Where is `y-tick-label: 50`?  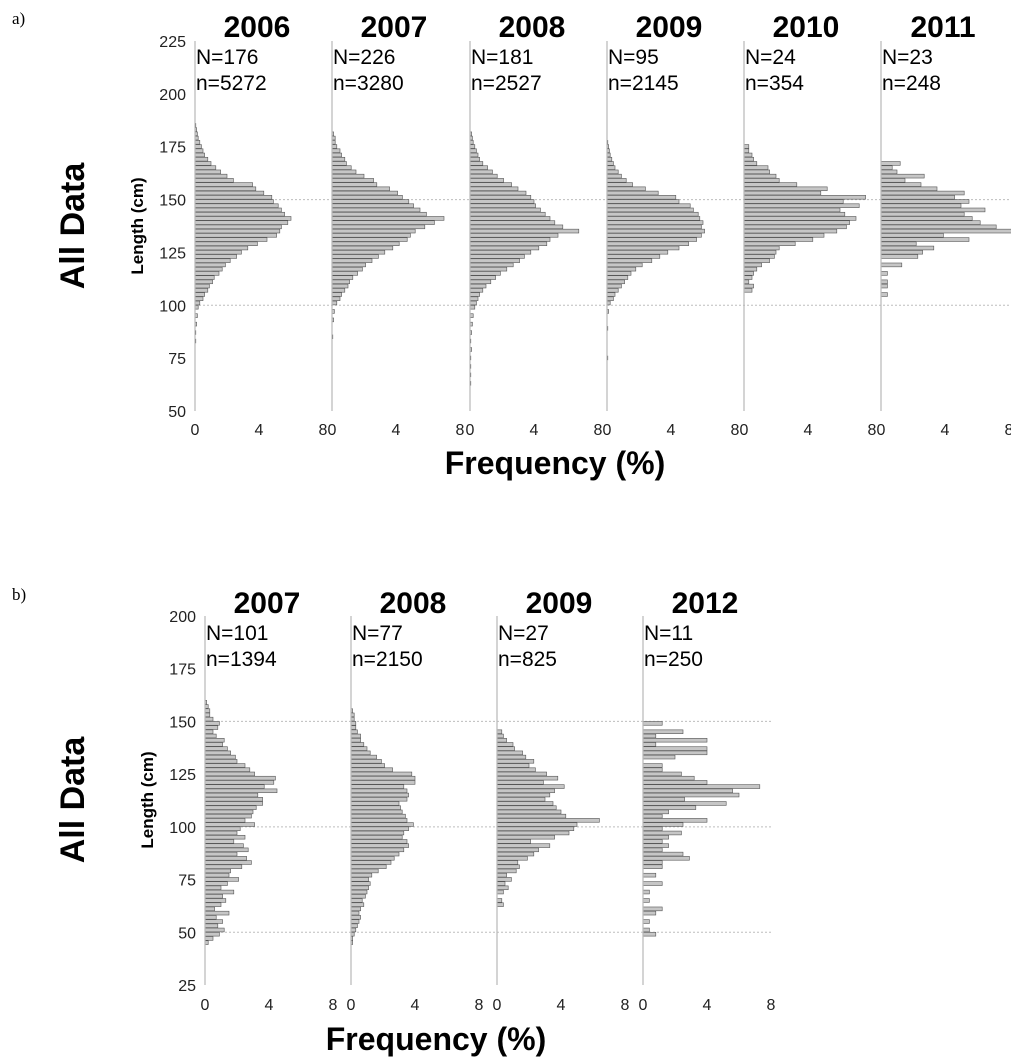
y-tick-label: 50 is located at coordinates (187, 933).